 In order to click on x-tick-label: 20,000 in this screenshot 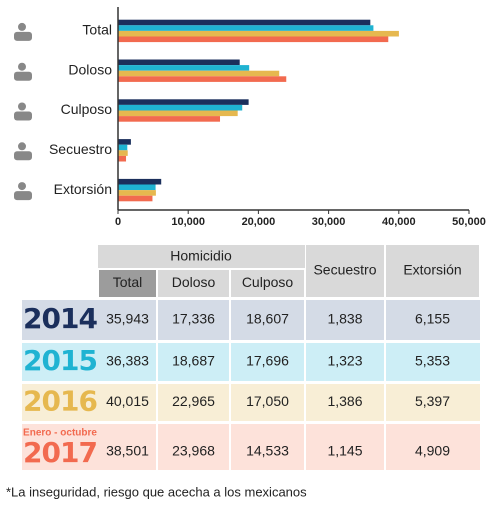, I will do `click(259, 222)`.